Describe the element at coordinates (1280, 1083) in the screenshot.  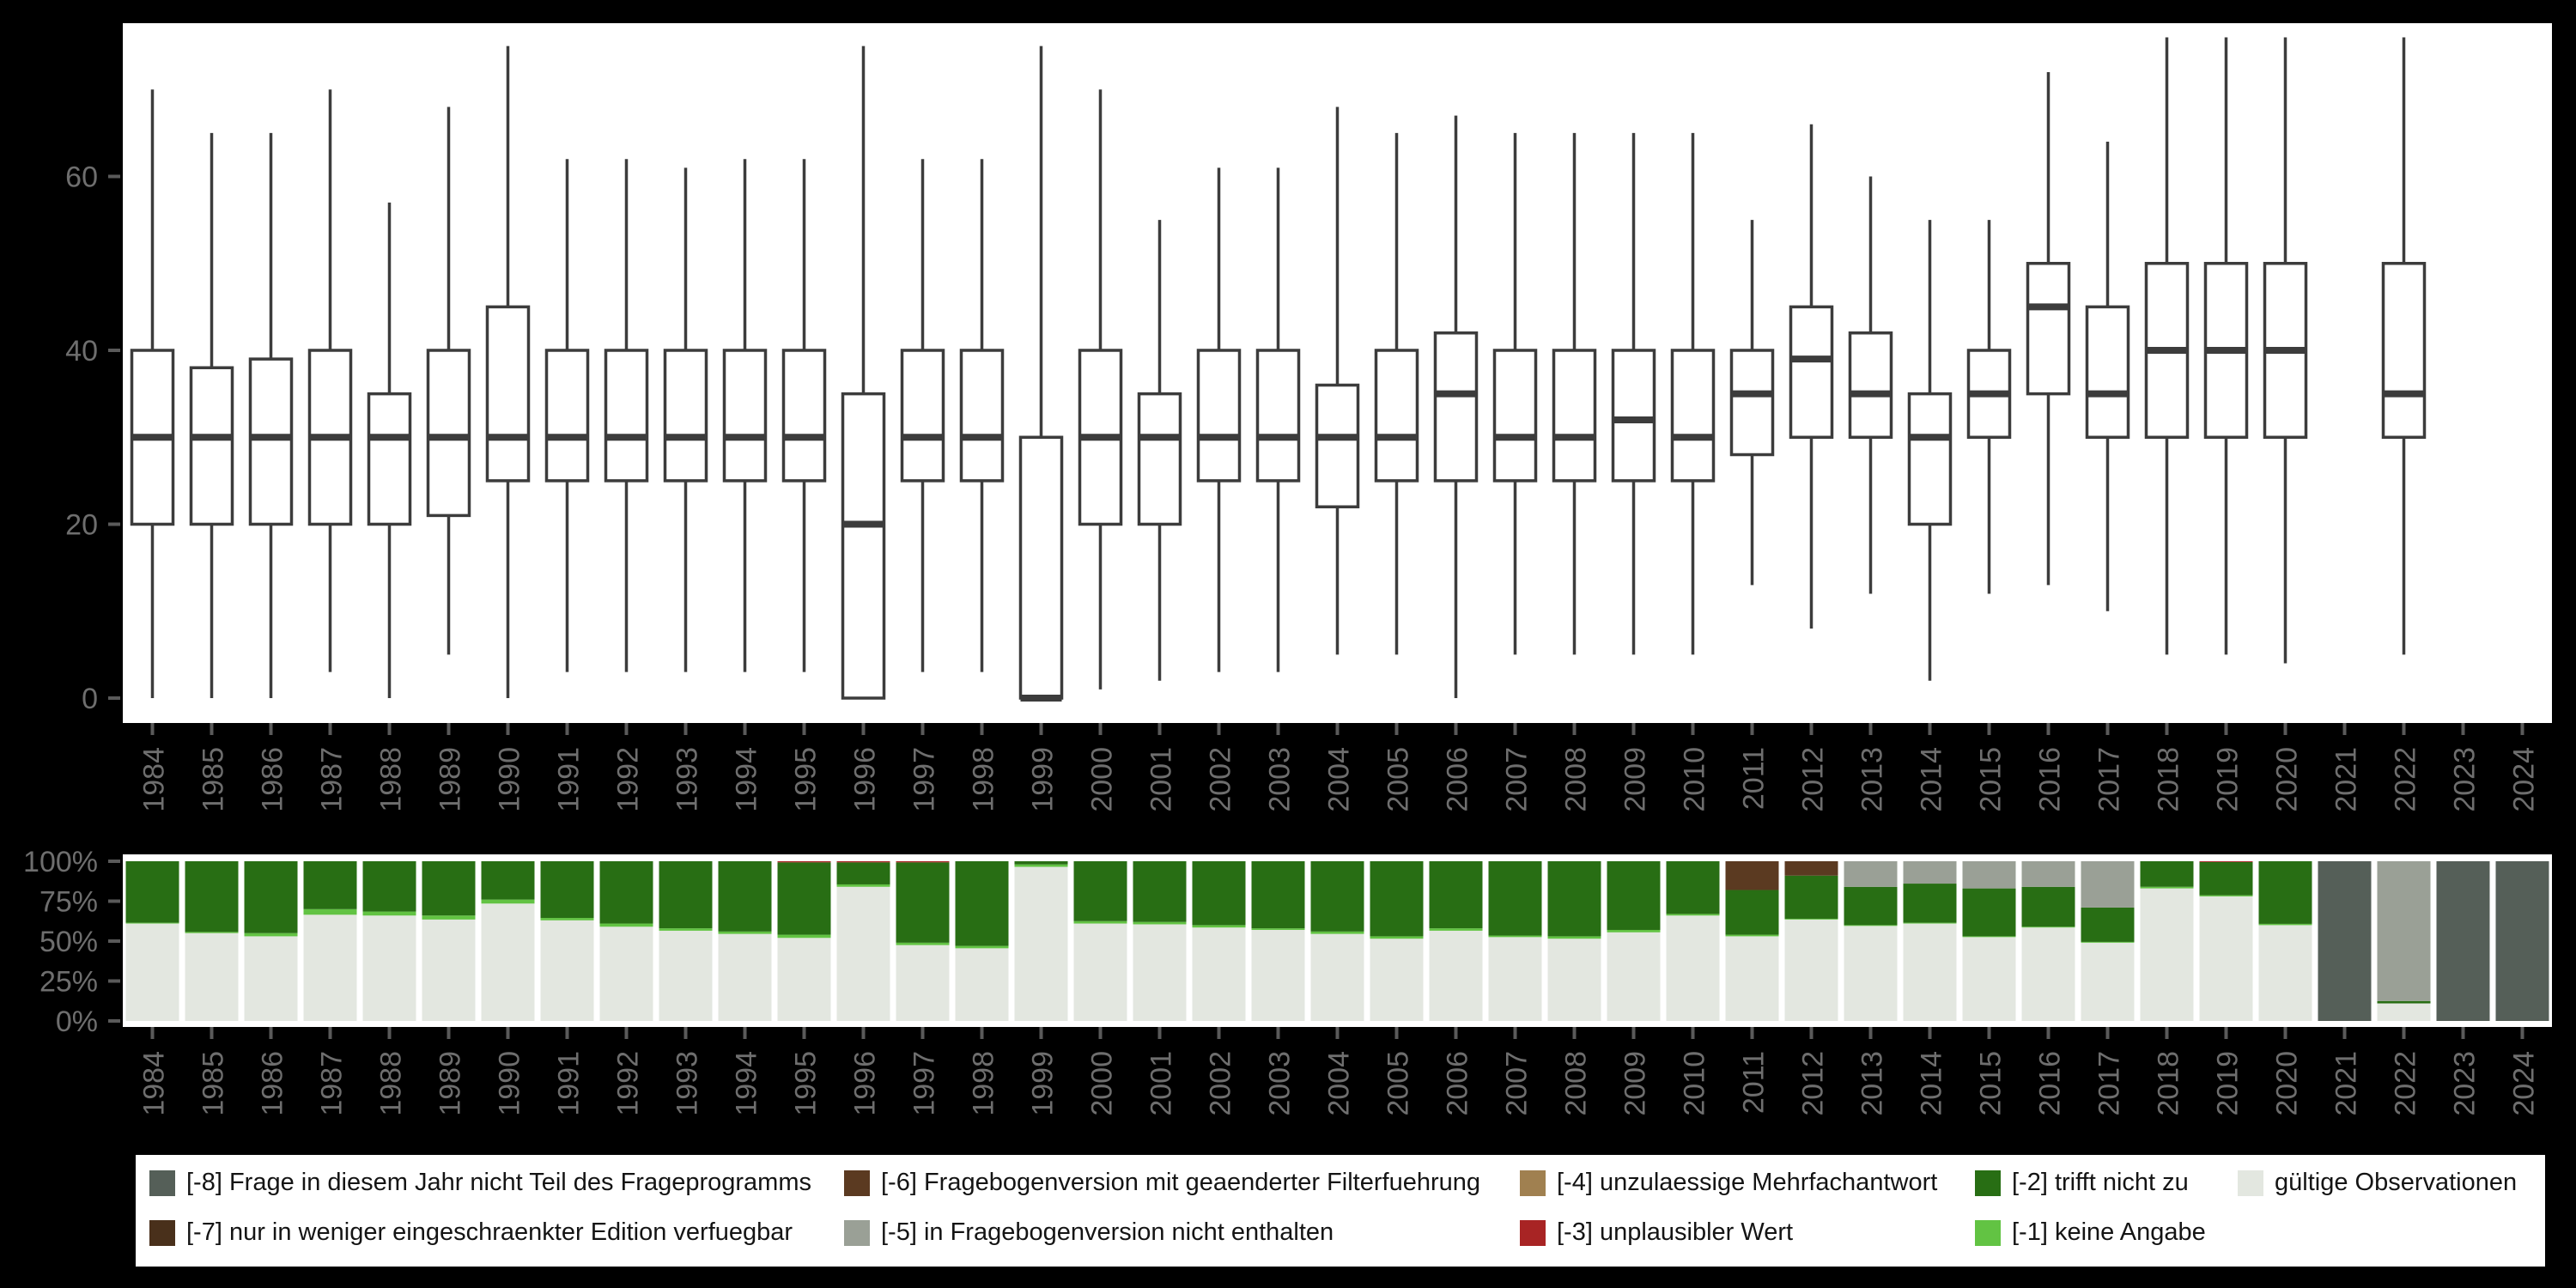
I see `x-axis-year-label: 2003` at that location.